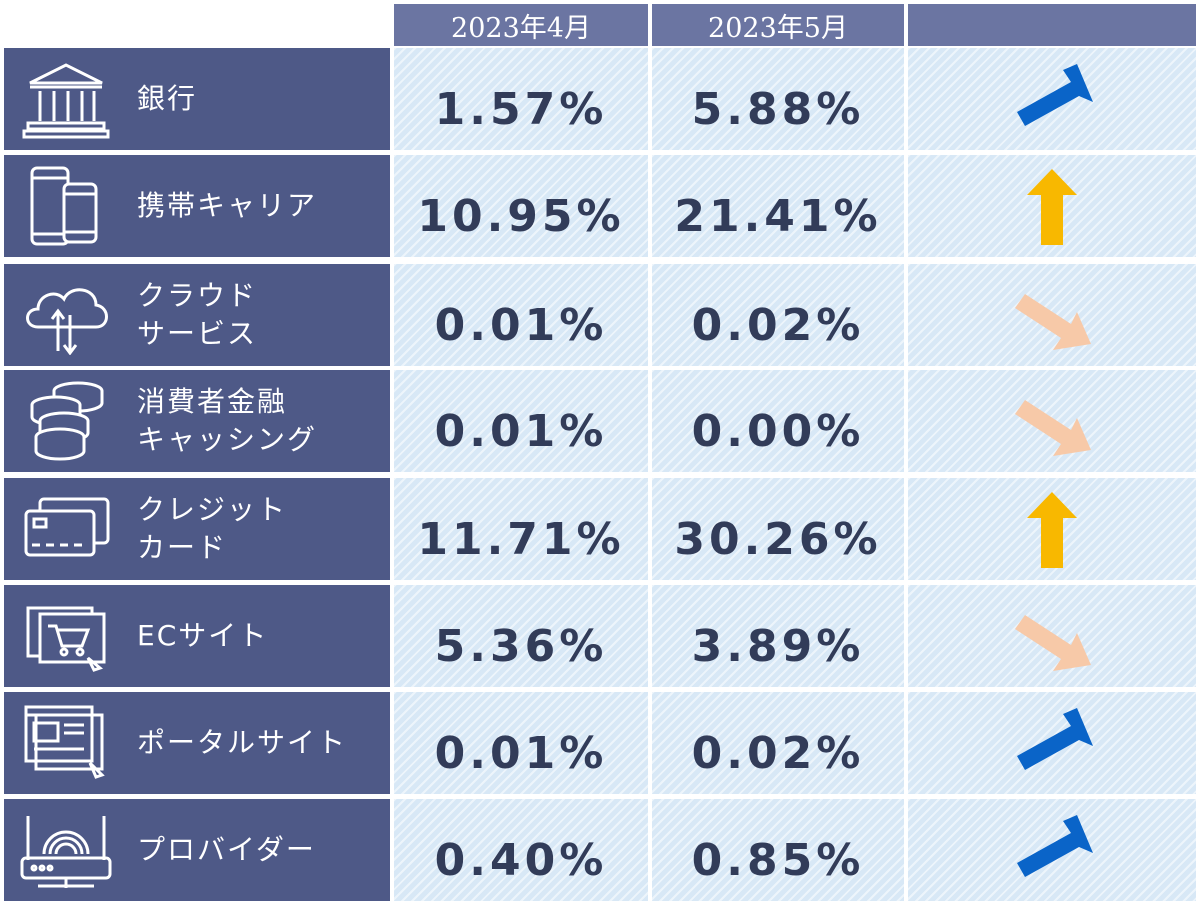 The height and width of the screenshot is (903, 1200). What do you see at coordinates (197, 295) in the screenshot?
I see `category-label-line1: クラウド` at bounding box center [197, 295].